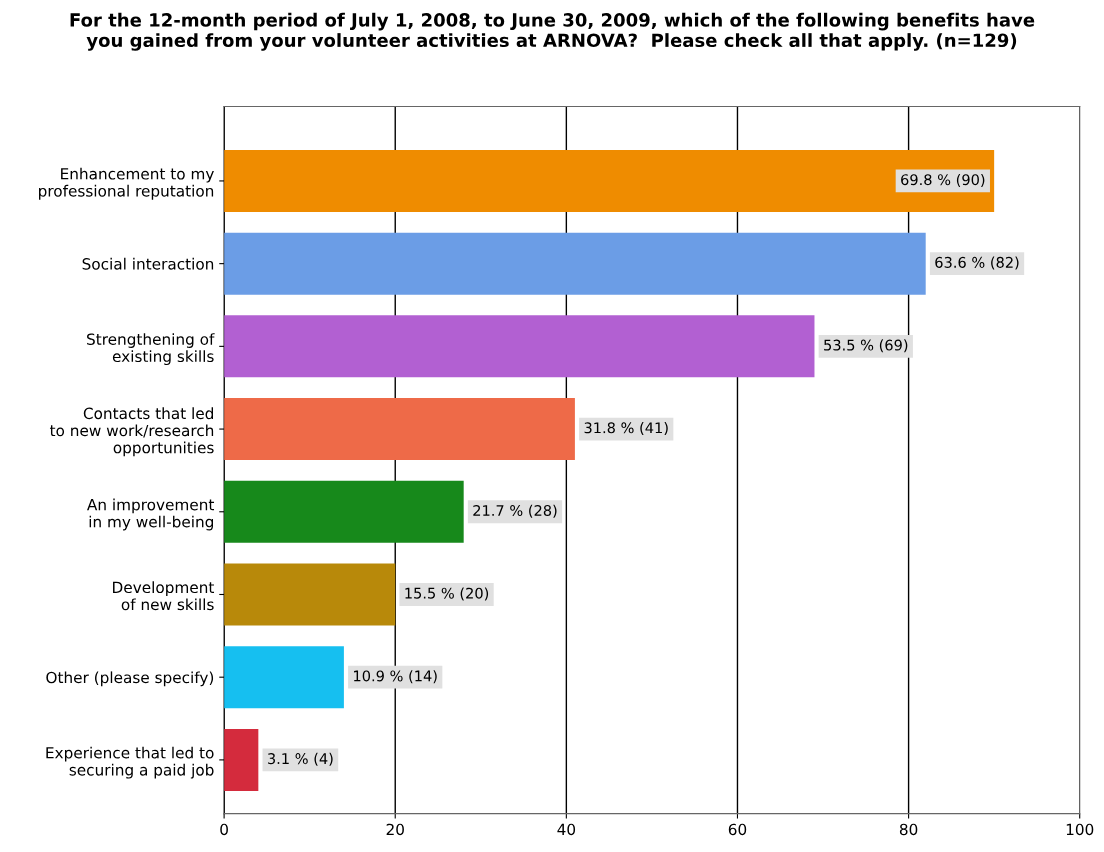 Image resolution: width=1104 pixels, height=852 pixels. What do you see at coordinates (395, 677) in the screenshot?
I see `data-label: 10.9 % (14)` at bounding box center [395, 677].